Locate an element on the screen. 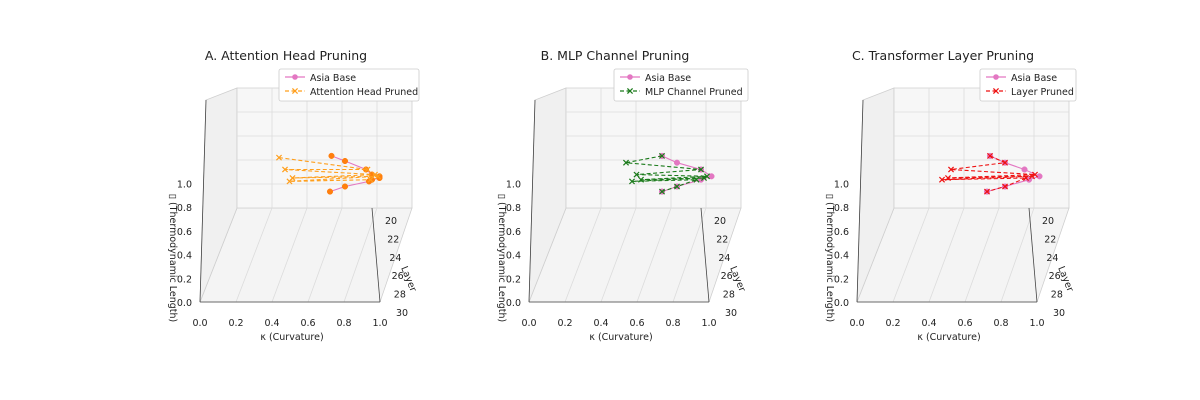  subplot-title: A. Attention Head Pruning is located at coordinates (286, 55).